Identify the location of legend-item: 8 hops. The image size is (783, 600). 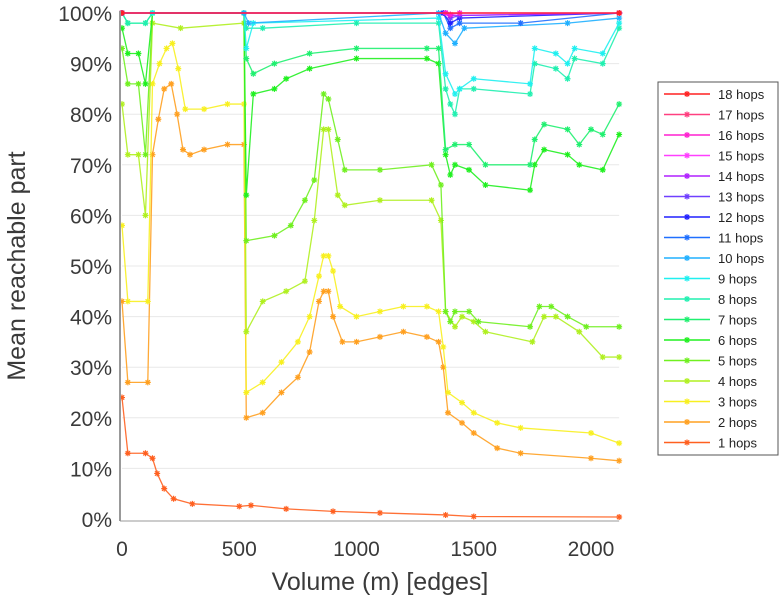
(711, 299).